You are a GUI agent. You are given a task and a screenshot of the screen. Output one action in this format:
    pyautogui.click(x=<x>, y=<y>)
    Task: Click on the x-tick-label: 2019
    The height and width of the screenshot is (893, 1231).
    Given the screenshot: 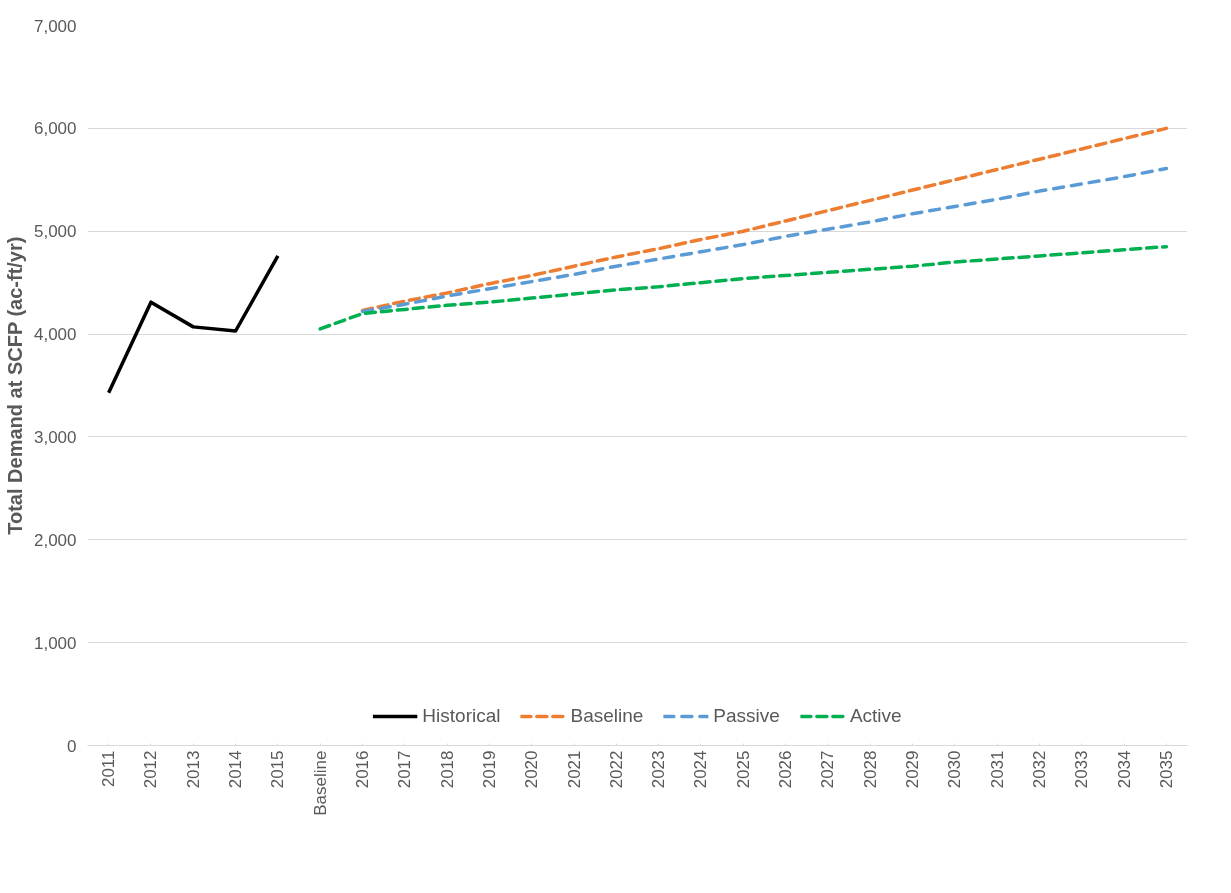 What is the action you would take?
    pyautogui.click(x=489, y=769)
    